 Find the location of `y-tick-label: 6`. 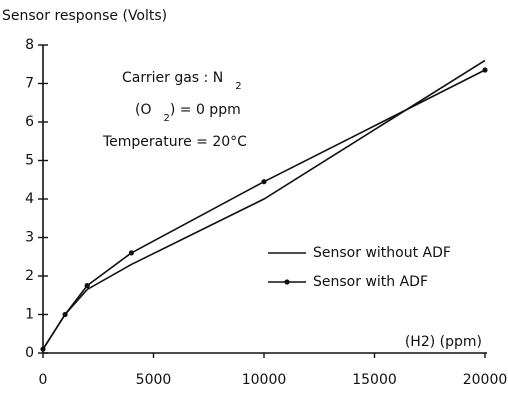

y-tick-label: 6 is located at coordinates (29, 122).